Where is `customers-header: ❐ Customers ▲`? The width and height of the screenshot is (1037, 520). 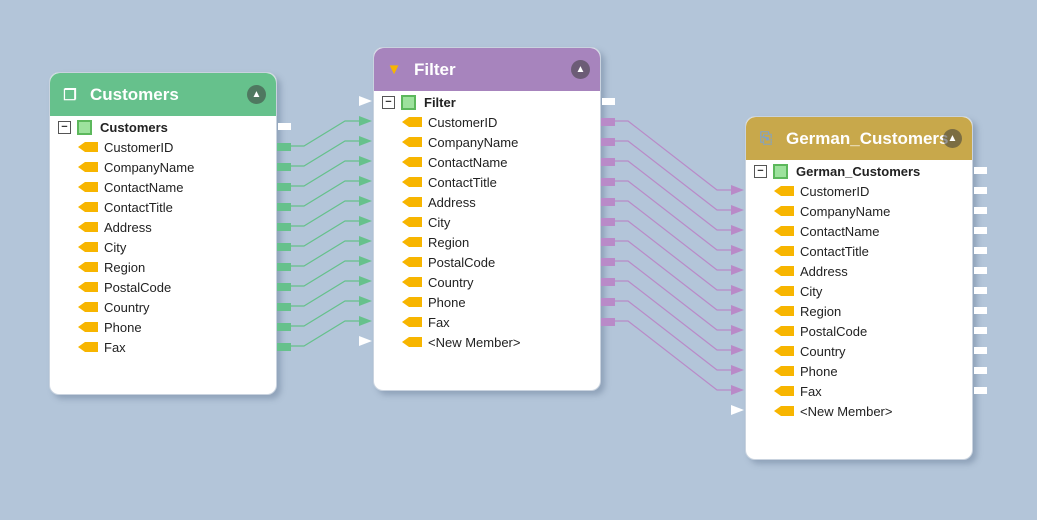
customers-header: ❐ Customers ▲ is located at coordinates (163, 94).